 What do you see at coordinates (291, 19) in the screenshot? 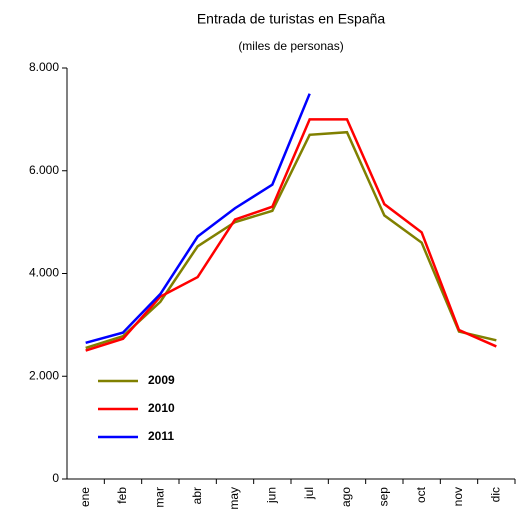
I see `chart-title: Entrada de turistas en España` at bounding box center [291, 19].